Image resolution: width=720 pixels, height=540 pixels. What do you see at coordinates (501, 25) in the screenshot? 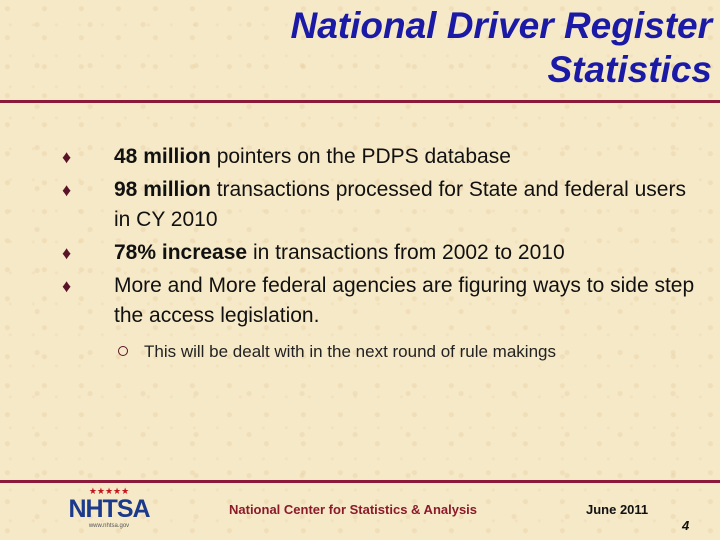
I see `slide-title-line1: National Driver Register` at bounding box center [501, 25].